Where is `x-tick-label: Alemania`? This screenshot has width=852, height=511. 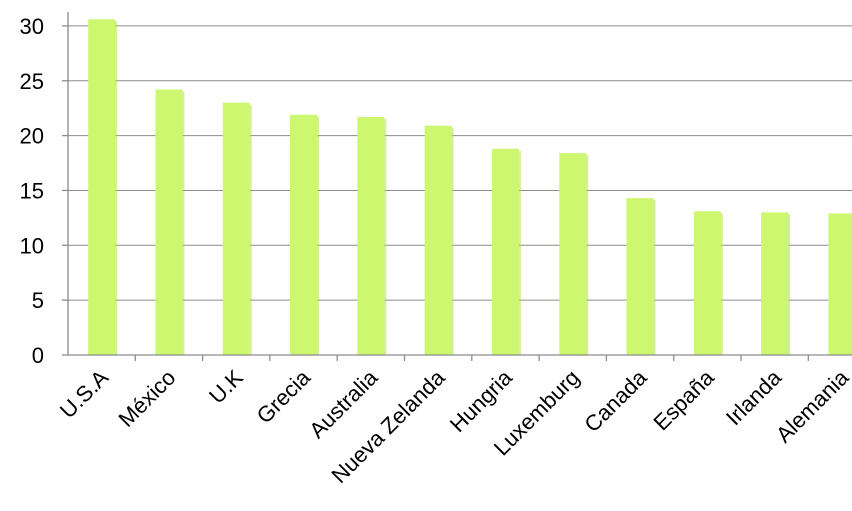 x-tick-label: Alemania is located at coordinates (811, 405).